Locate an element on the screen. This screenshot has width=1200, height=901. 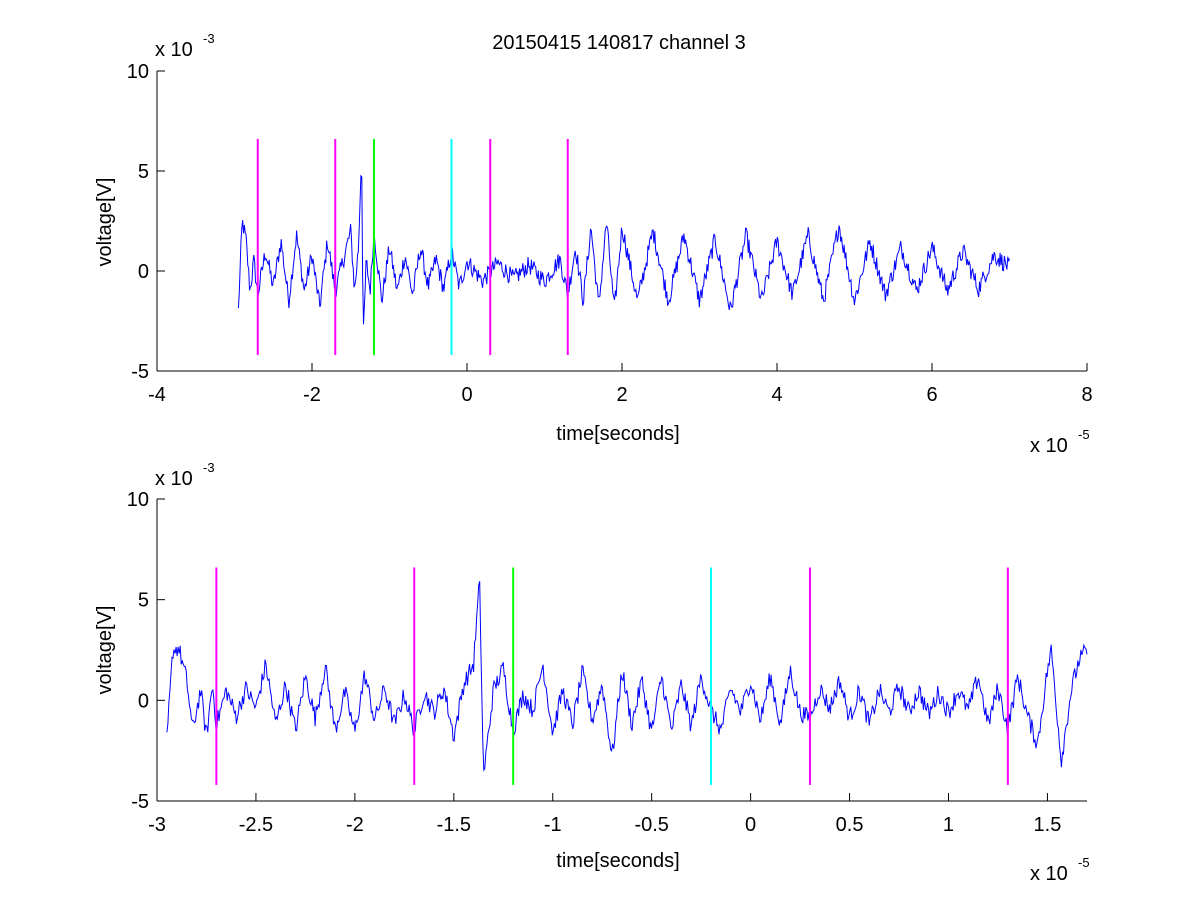
x-tick-label: -3 is located at coordinates (157, 825).